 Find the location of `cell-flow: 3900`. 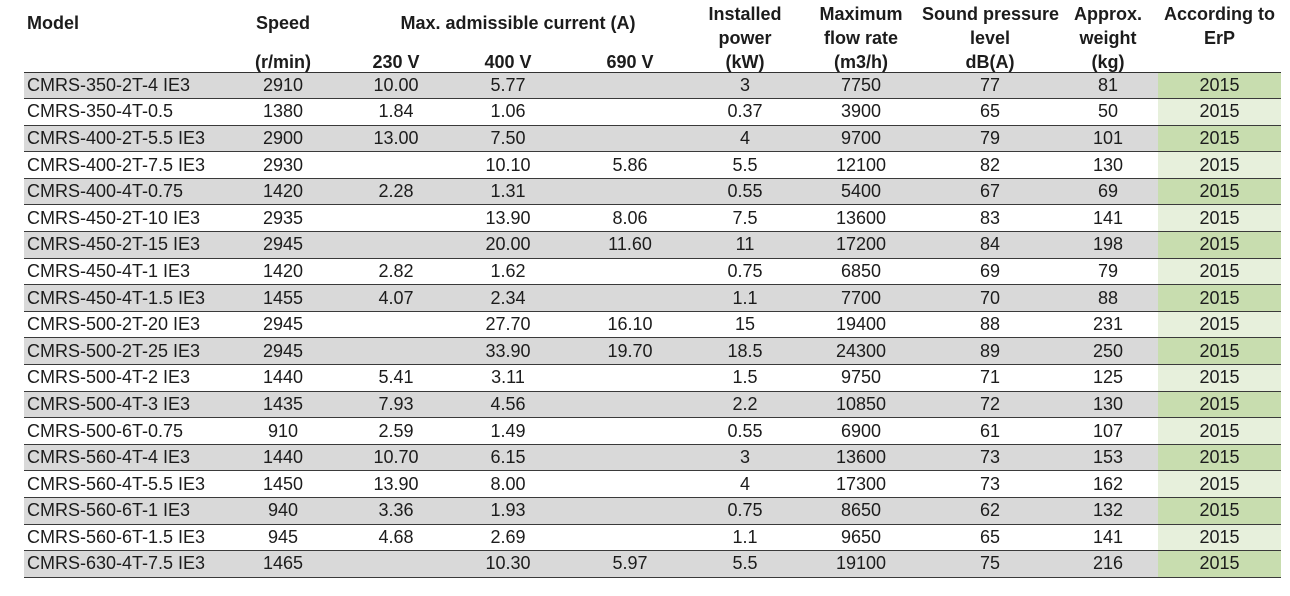

cell-flow: 3900 is located at coordinates (861, 112).